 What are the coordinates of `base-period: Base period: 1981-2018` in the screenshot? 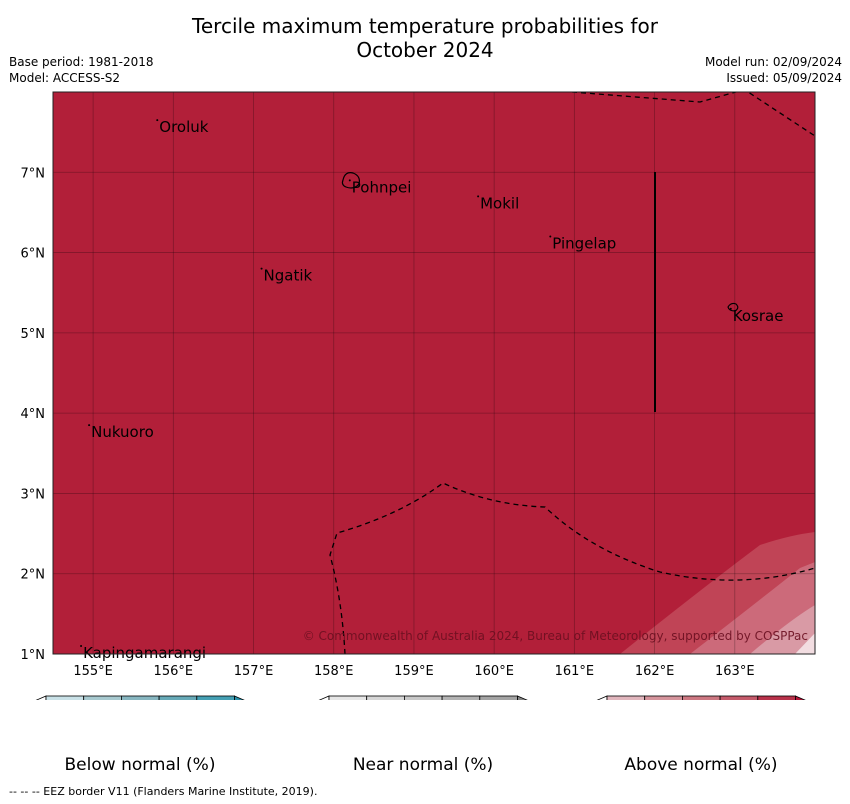 It's located at (81, 62).